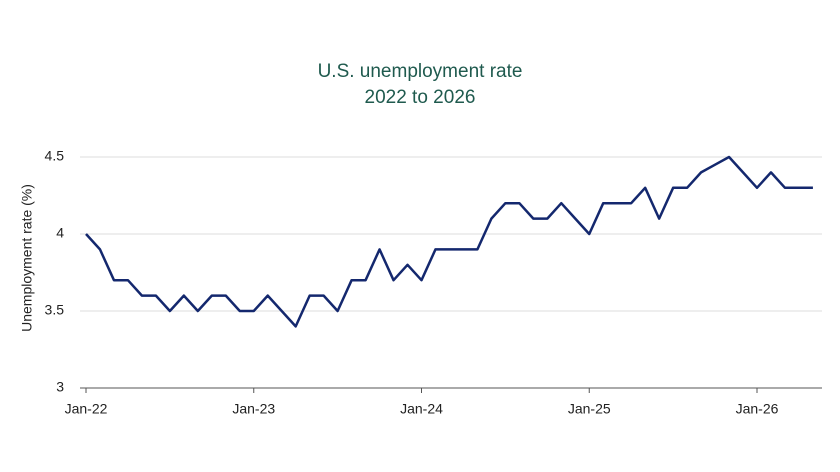  Describe the element at coordinates (589, 409) in the screenshot. I see `x-tick-label: Jan-25` at that location.